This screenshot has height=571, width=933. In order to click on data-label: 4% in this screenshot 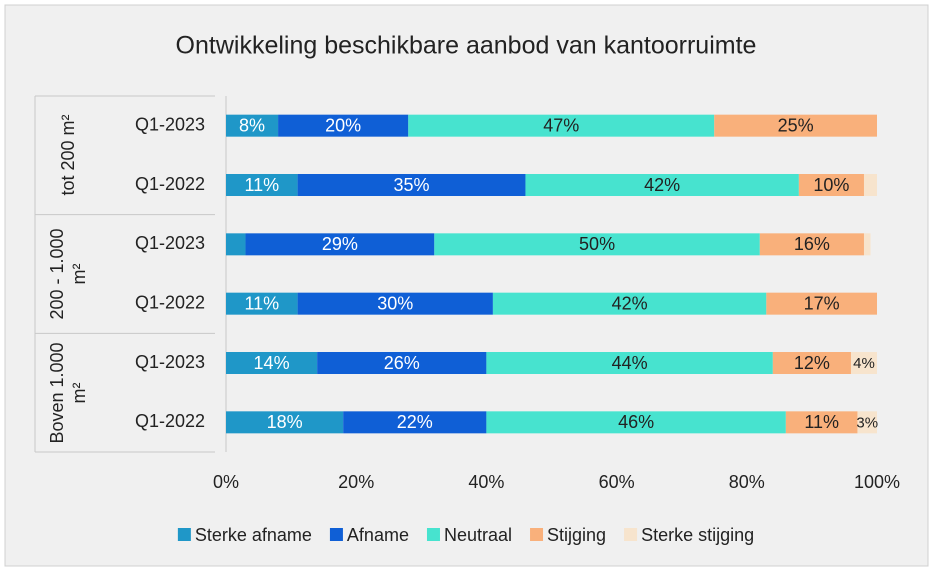, I will do `click(864, 363)`.